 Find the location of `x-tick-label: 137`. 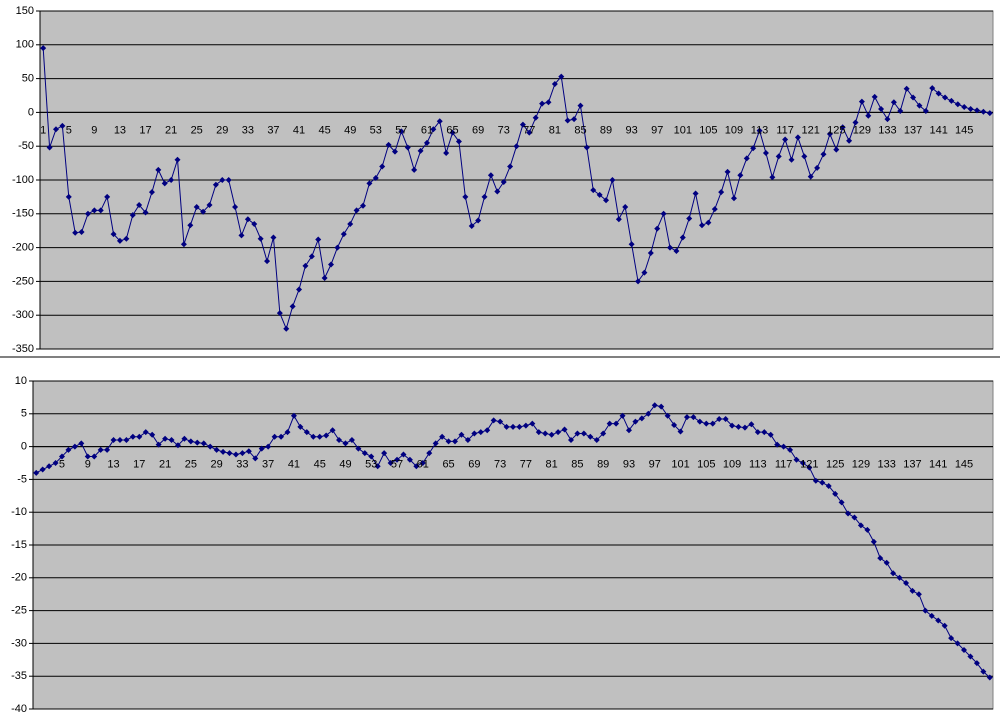

x-tick-label: 137 is located at coordinates (913, 130).